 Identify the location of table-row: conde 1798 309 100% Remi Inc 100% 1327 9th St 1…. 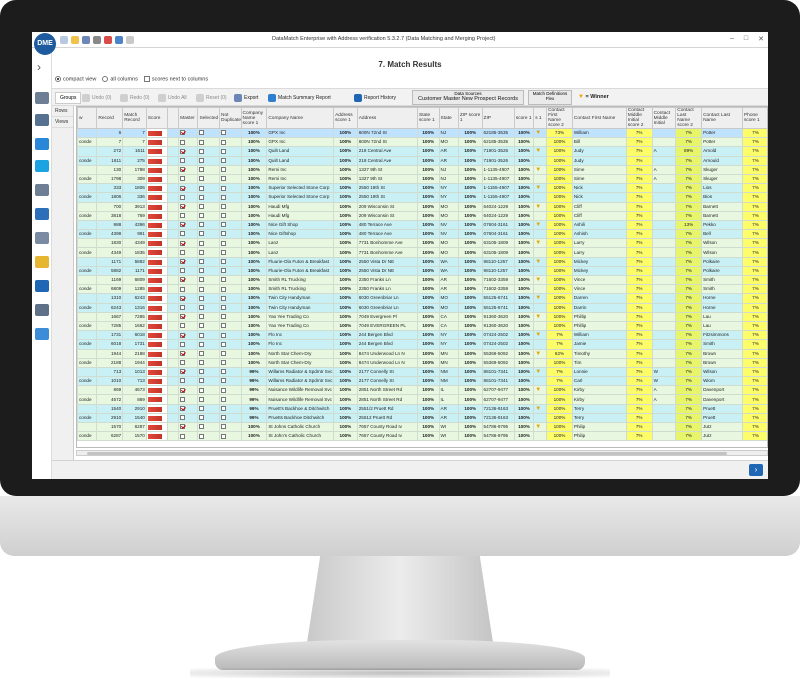
(422, 179).